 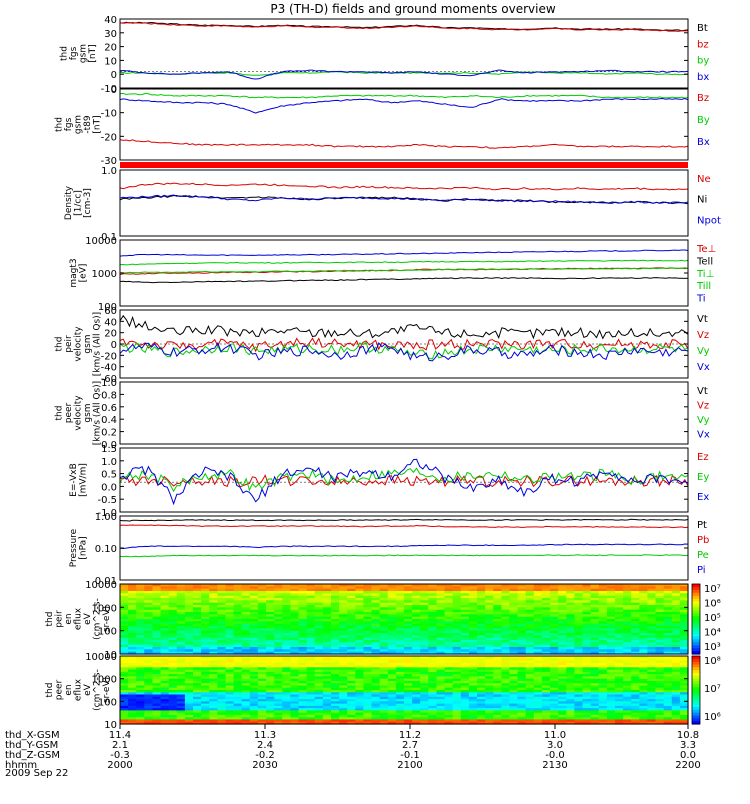 I want to click on series-Pi-line, so click(x=404, y=546).